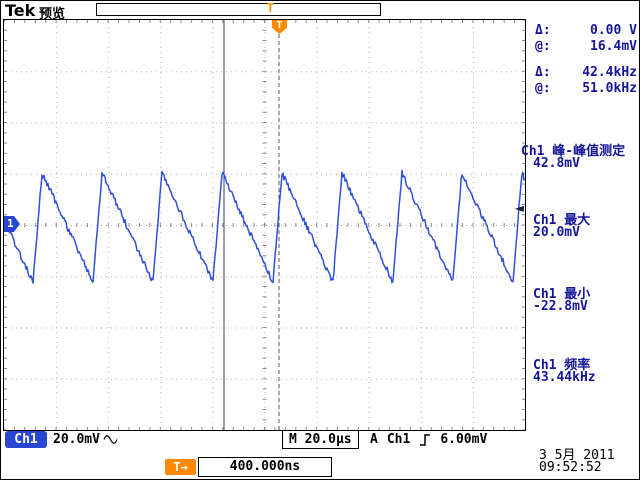 Image resolution: width=640 pixels, height=480 pixels. What do you see at coordinates (180, 467) in the screenshot?
I see `trigger-delay-badge-icon: T→` at bounding box center [180, 467].